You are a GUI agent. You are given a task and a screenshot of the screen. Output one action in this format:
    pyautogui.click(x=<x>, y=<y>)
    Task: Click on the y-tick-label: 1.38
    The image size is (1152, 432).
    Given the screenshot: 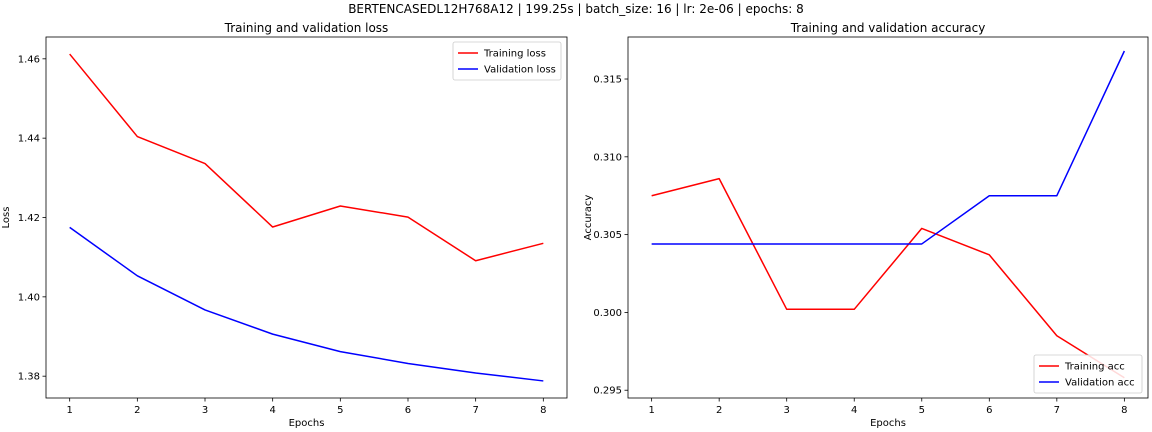 What is the action you would take?
    pyautogui.click(x=29, y=377)
    